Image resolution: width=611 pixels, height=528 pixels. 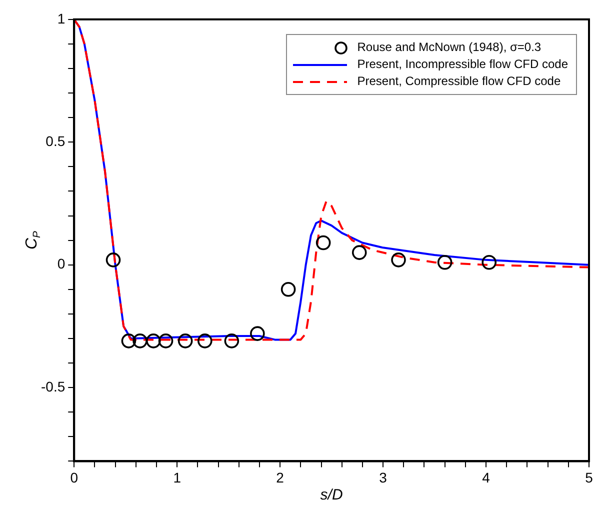 I want to click on x-axis-title: s/D, so click(x=331, y=495).